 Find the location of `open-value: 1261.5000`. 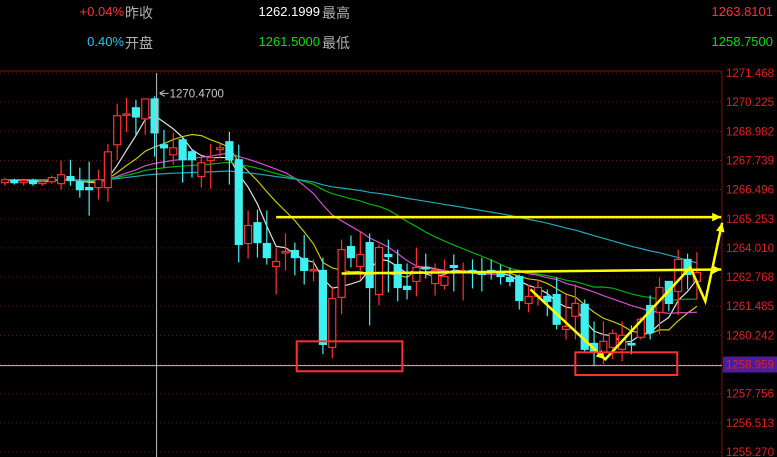

open-value: 1261.5000 is located at coordinates (289, 41).